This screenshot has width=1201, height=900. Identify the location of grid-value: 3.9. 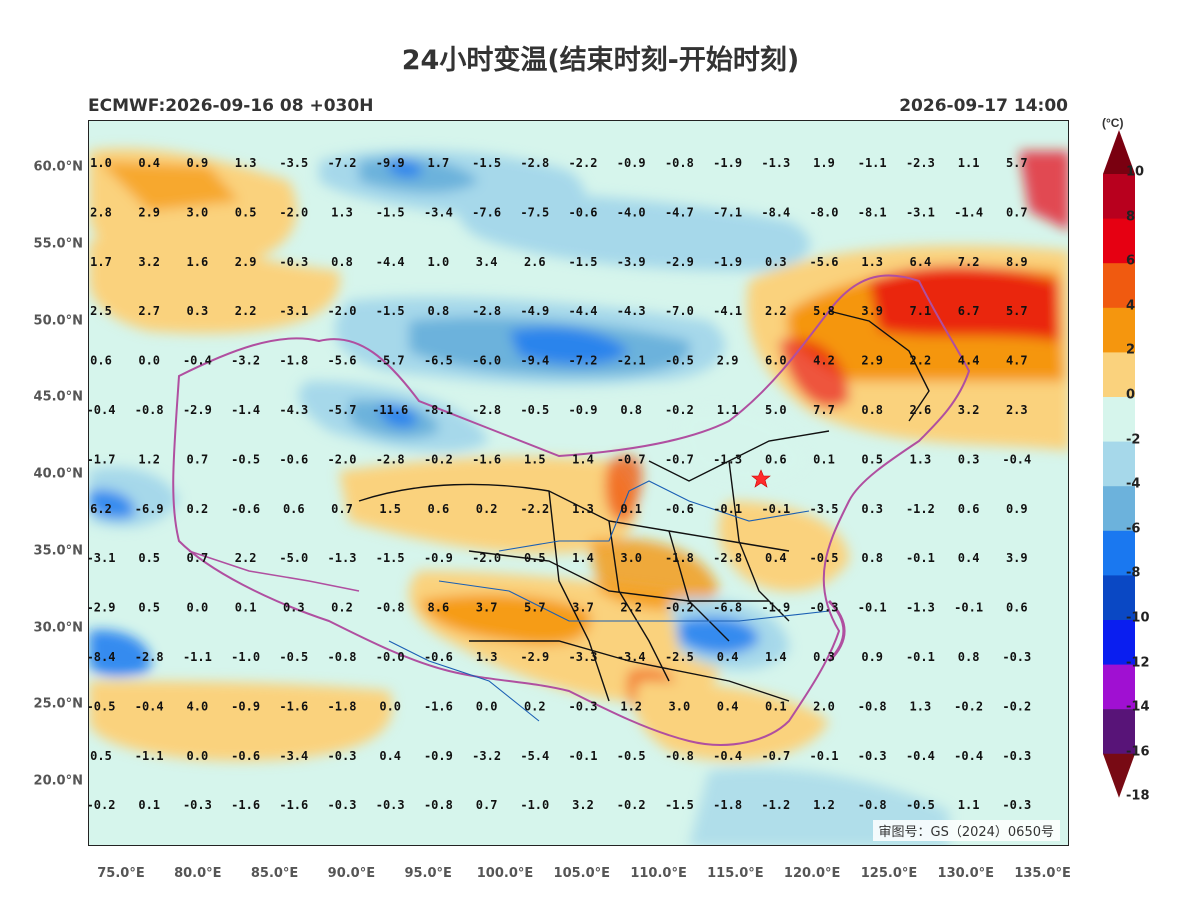
(1017, 558).